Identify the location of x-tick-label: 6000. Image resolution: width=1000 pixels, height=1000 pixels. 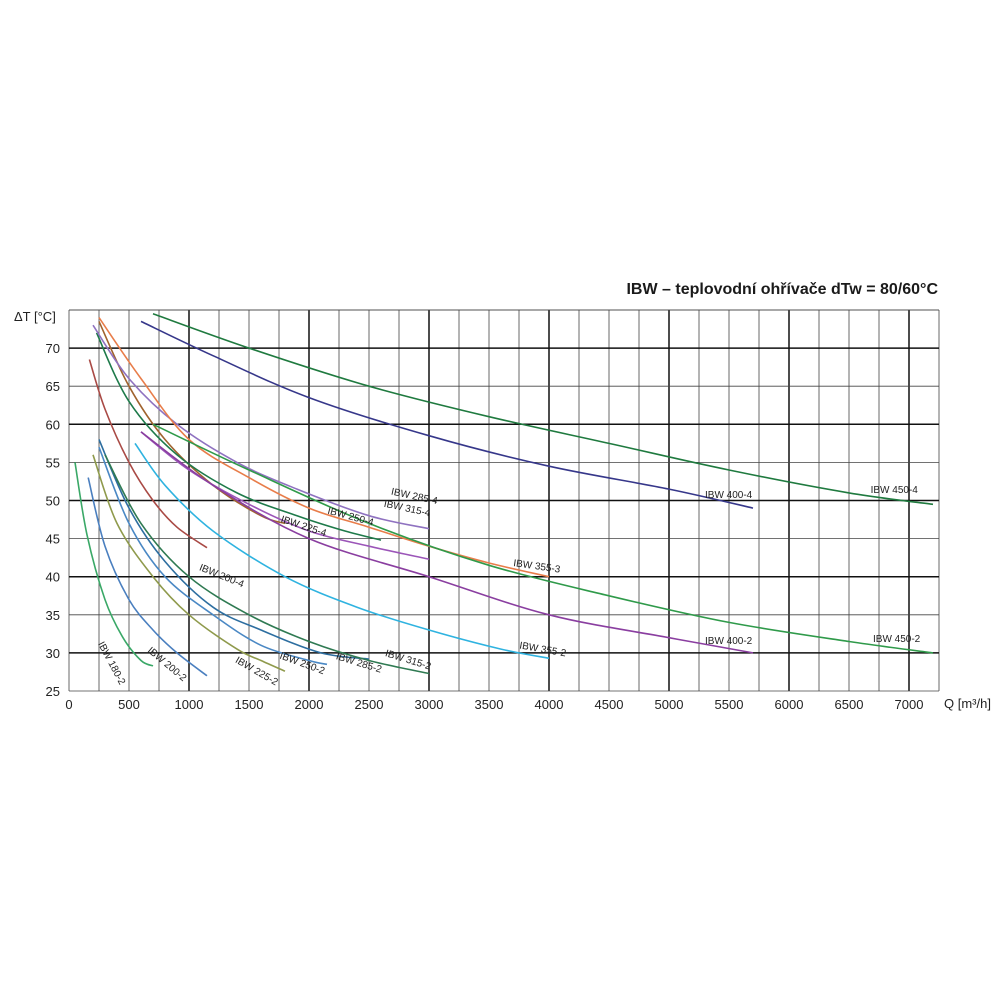
(789, 704).